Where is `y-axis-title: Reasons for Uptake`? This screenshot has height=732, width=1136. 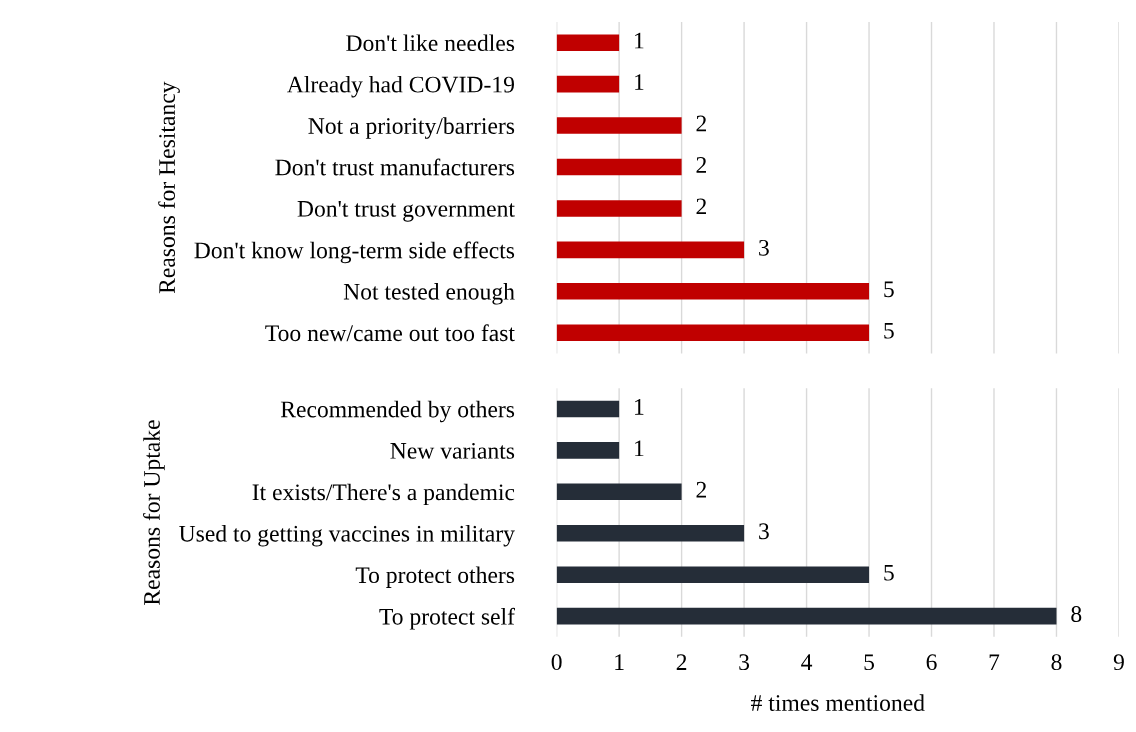 y-axis-title: Reasons for Uptake is located at coordinates (154, 512).